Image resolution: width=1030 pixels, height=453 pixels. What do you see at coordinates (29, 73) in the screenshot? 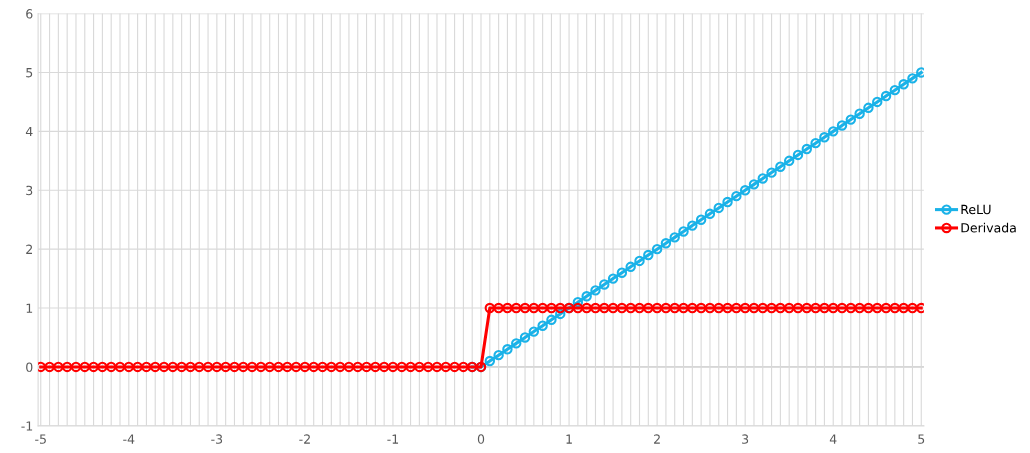
I see `y-tick-label: 5` at bounding box center [29, 73].